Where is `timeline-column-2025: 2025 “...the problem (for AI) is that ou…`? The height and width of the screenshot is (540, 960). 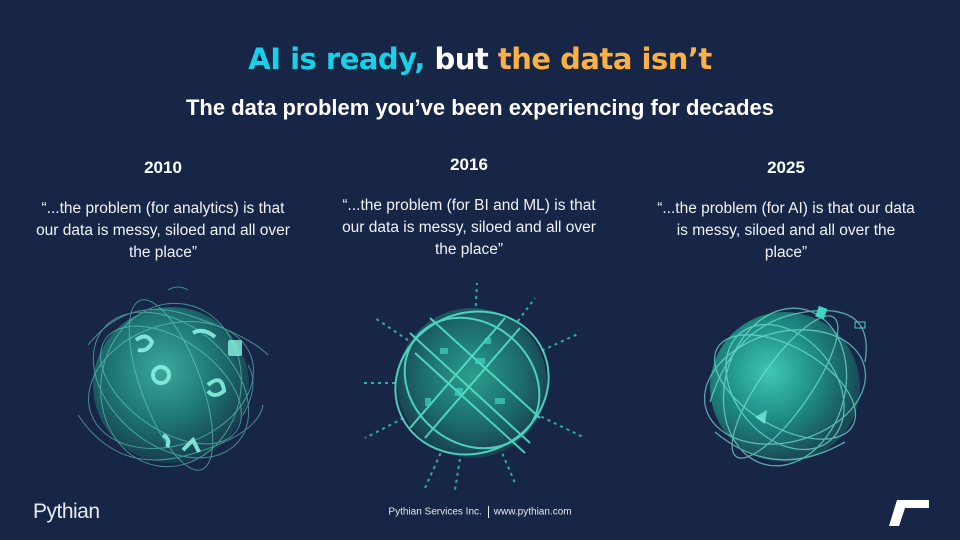 timeline-column-2025: 2025 “...the problem (for AI) is that ou… is located at coordinates (786, 209).